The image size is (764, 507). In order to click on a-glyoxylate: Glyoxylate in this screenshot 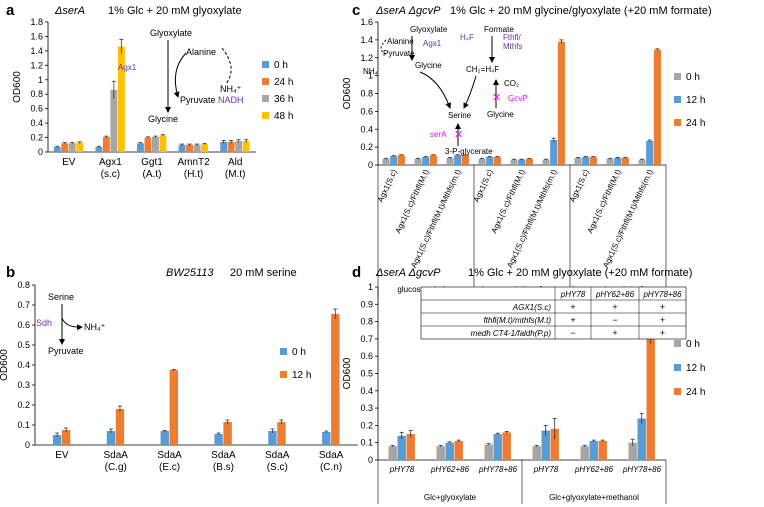, I will do `click(171, 33)`.